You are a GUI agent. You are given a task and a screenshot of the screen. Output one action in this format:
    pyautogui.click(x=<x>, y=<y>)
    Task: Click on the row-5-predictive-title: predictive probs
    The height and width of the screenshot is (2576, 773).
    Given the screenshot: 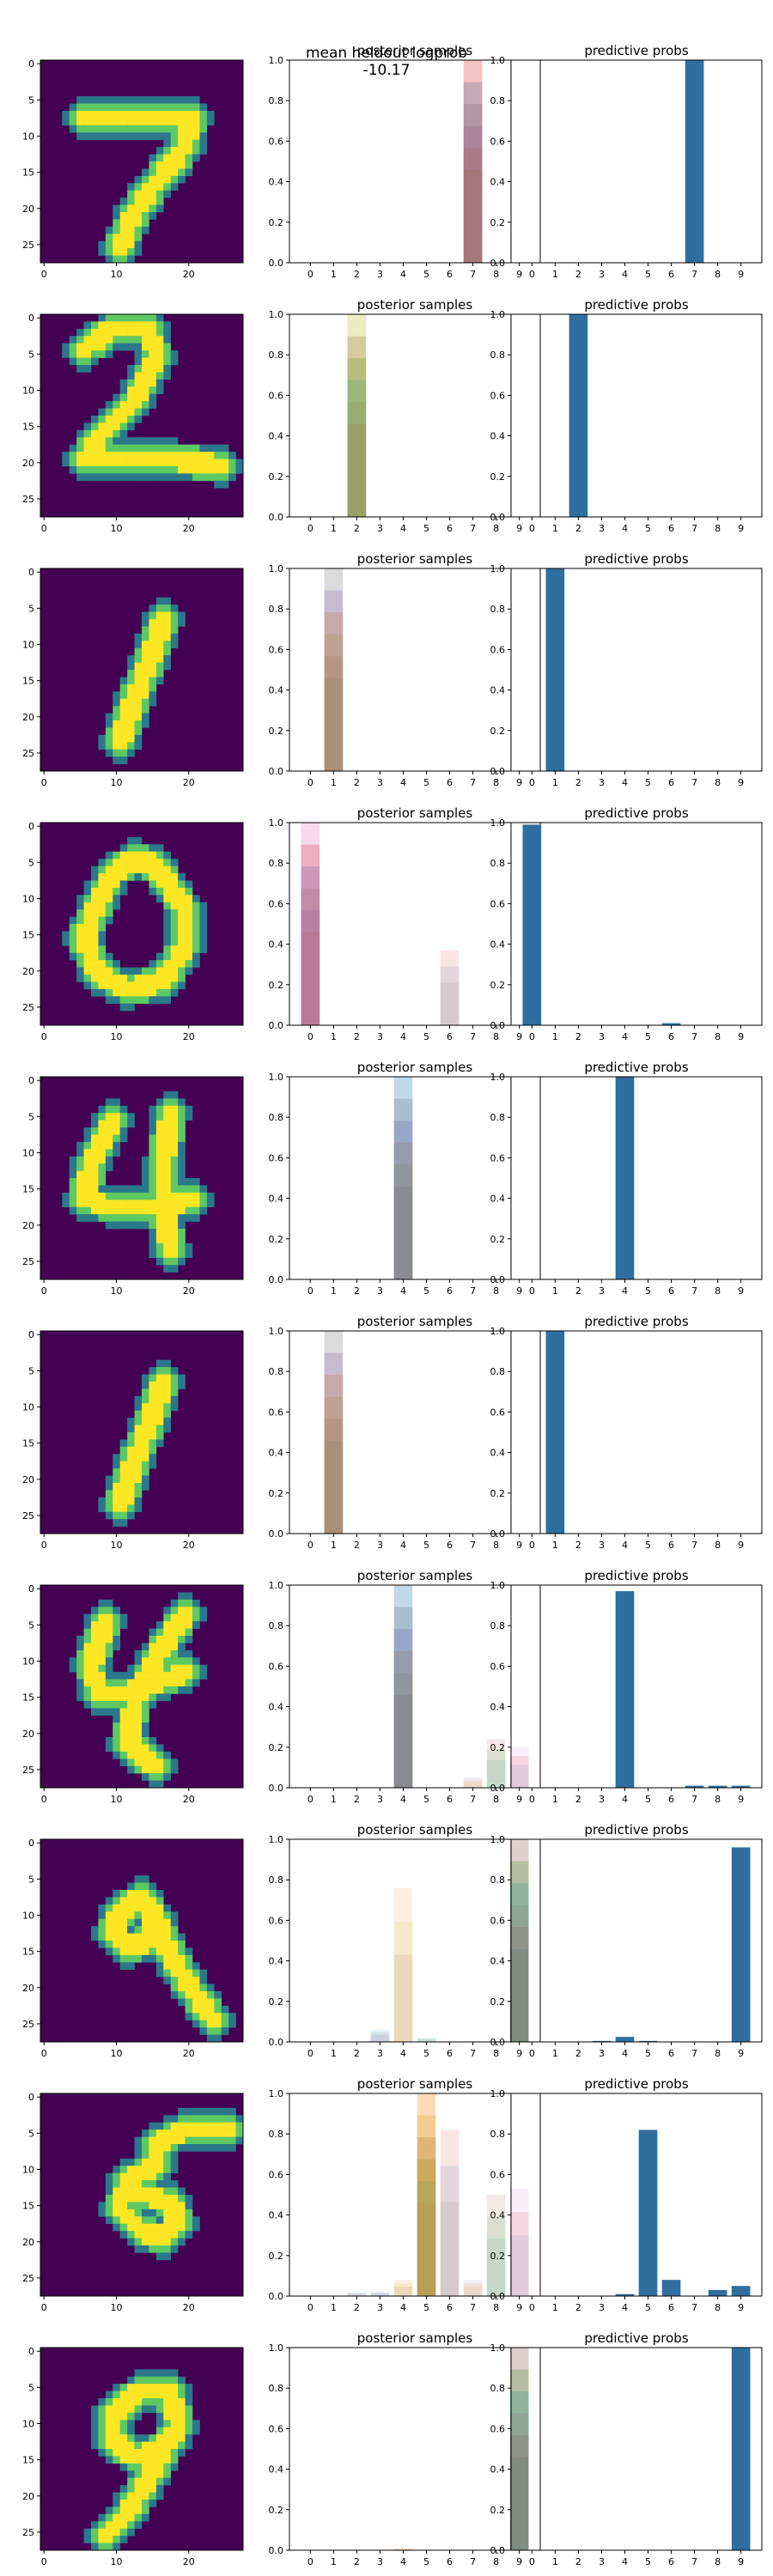 What is the action you would take?
    pyautogui.click(x=636, y=1067)
    